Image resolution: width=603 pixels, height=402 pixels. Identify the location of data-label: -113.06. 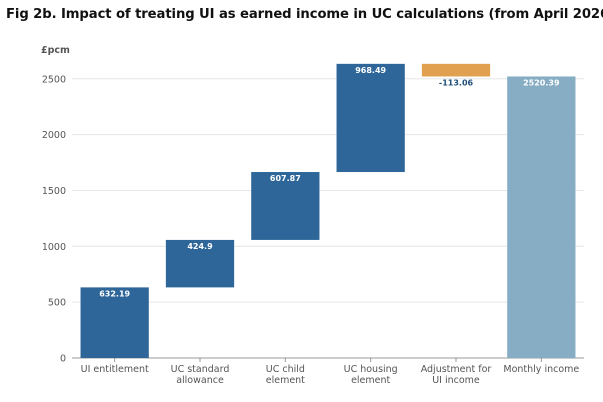
(456, 82).